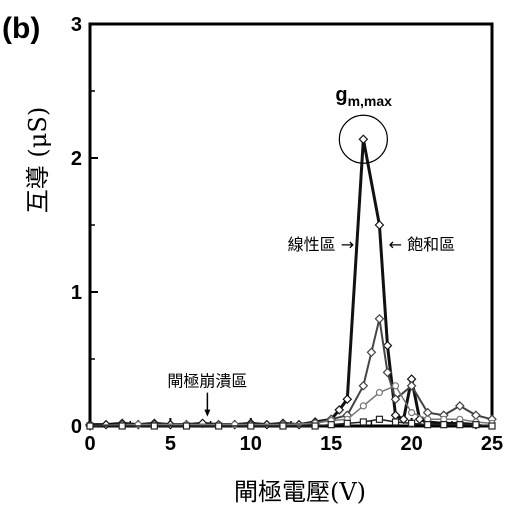 The height and width of the screenshot is (512, 512). I want to click on x-axis-title: 閘極電壓(V), so click(300, 492).